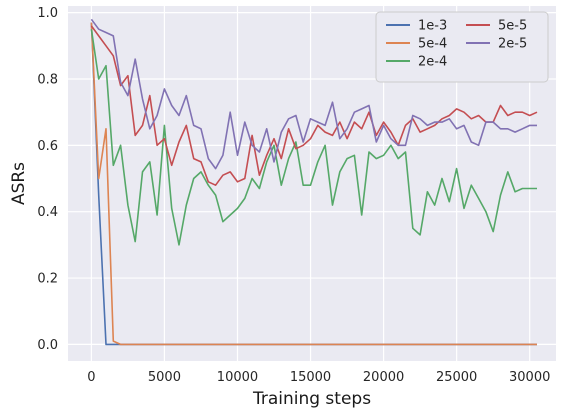  I want to click on legend-entry-label: 1e-3, so click(432, 26).